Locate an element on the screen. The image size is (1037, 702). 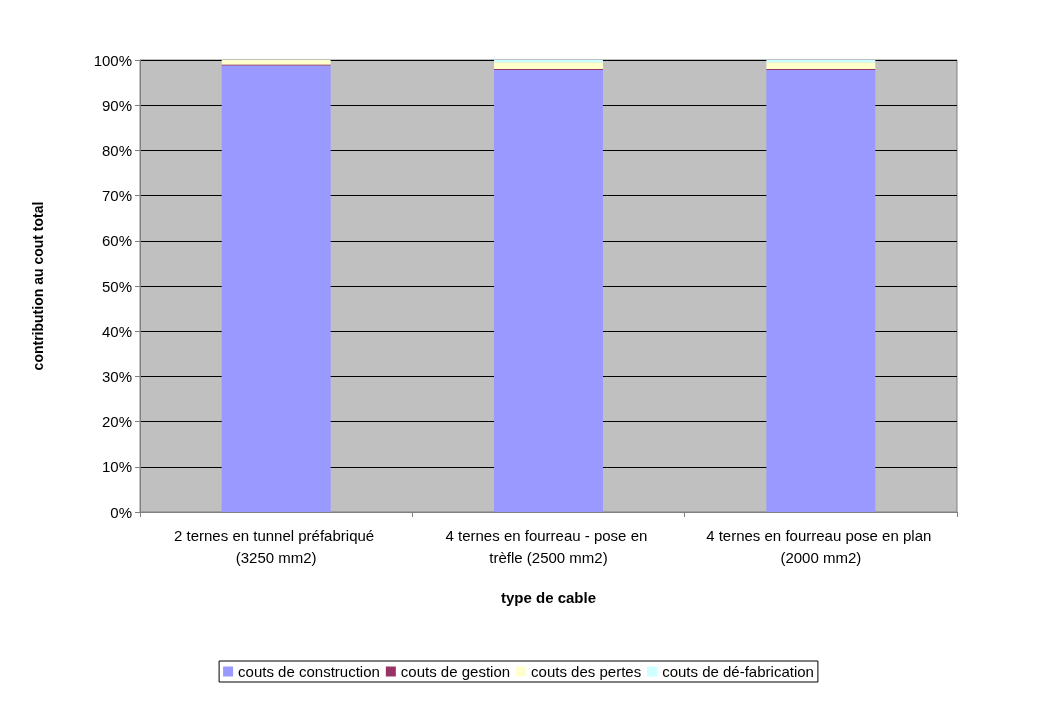
y-tick-label: 60% is located at coordinates (116, 241).